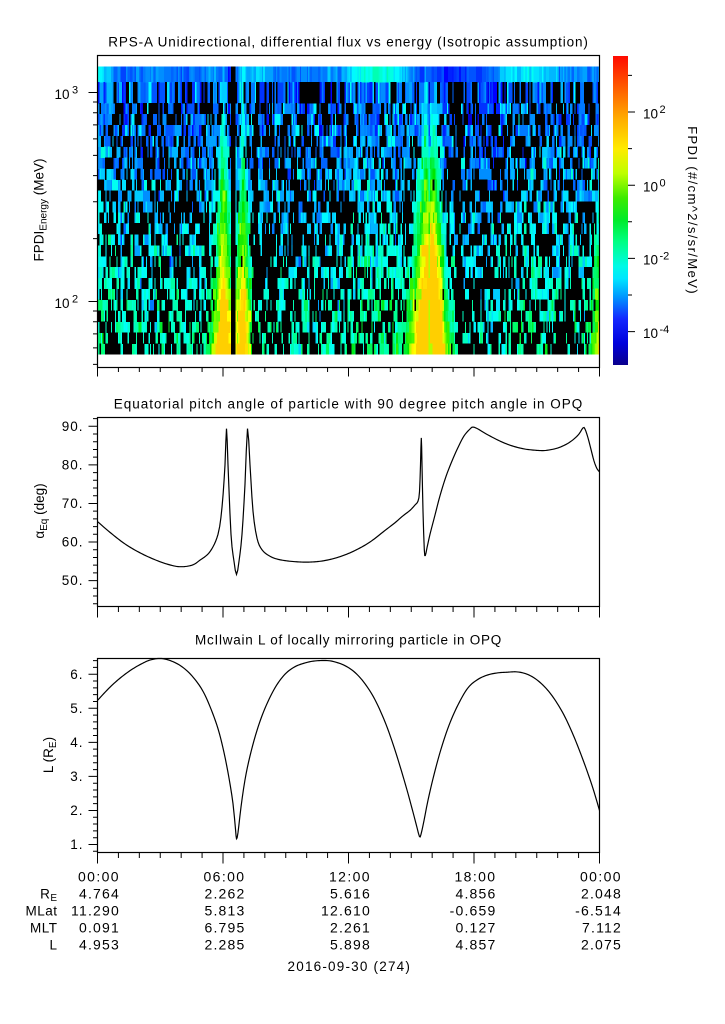  Describe the element at coordinates (224, 894) in the screenshot. I see `svg-text: 2.262` at that location.